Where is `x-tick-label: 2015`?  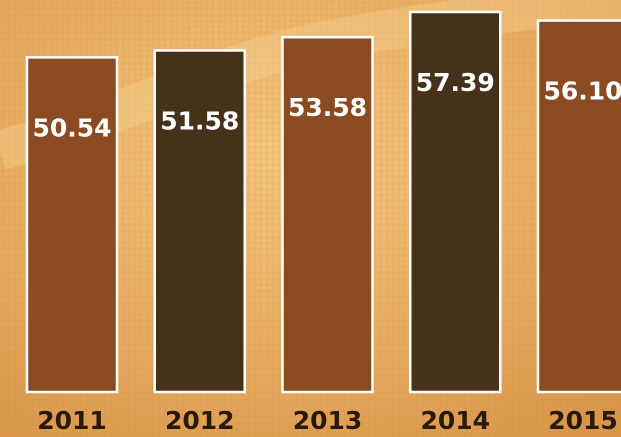
x-tick-label: 2015 is located at coordinates (583, 420).